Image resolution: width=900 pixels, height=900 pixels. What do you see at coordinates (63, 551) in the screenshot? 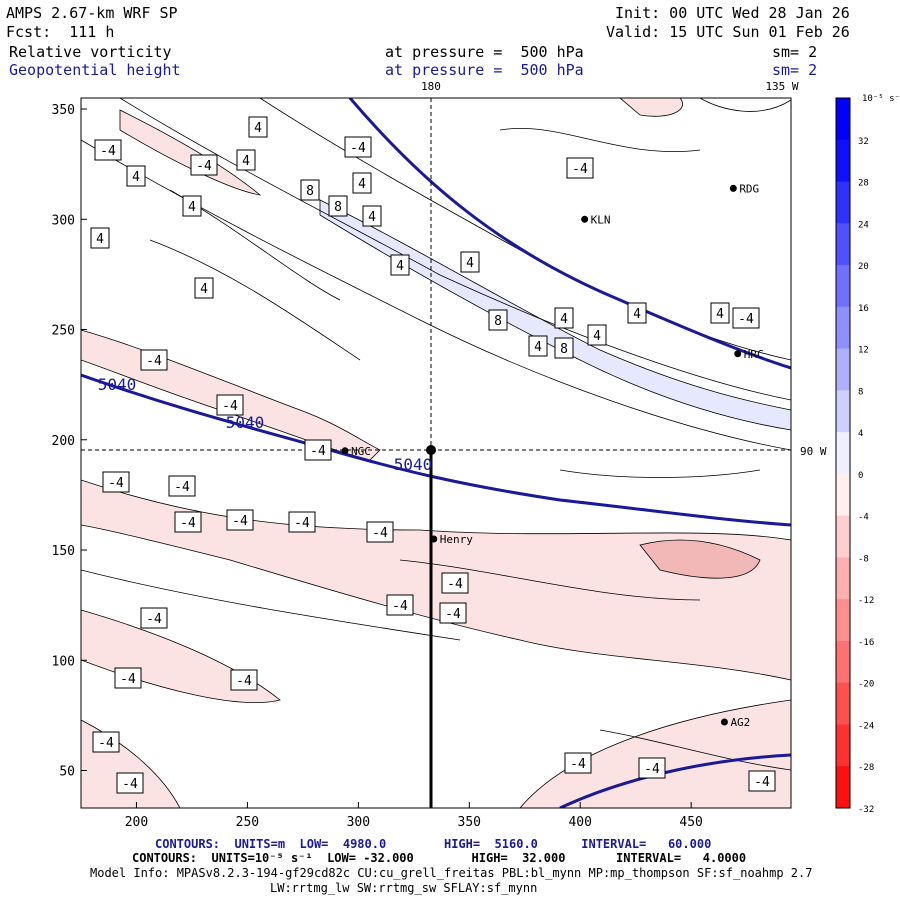
I see `y-tick-label: 150` at bounding box center [63, 551].